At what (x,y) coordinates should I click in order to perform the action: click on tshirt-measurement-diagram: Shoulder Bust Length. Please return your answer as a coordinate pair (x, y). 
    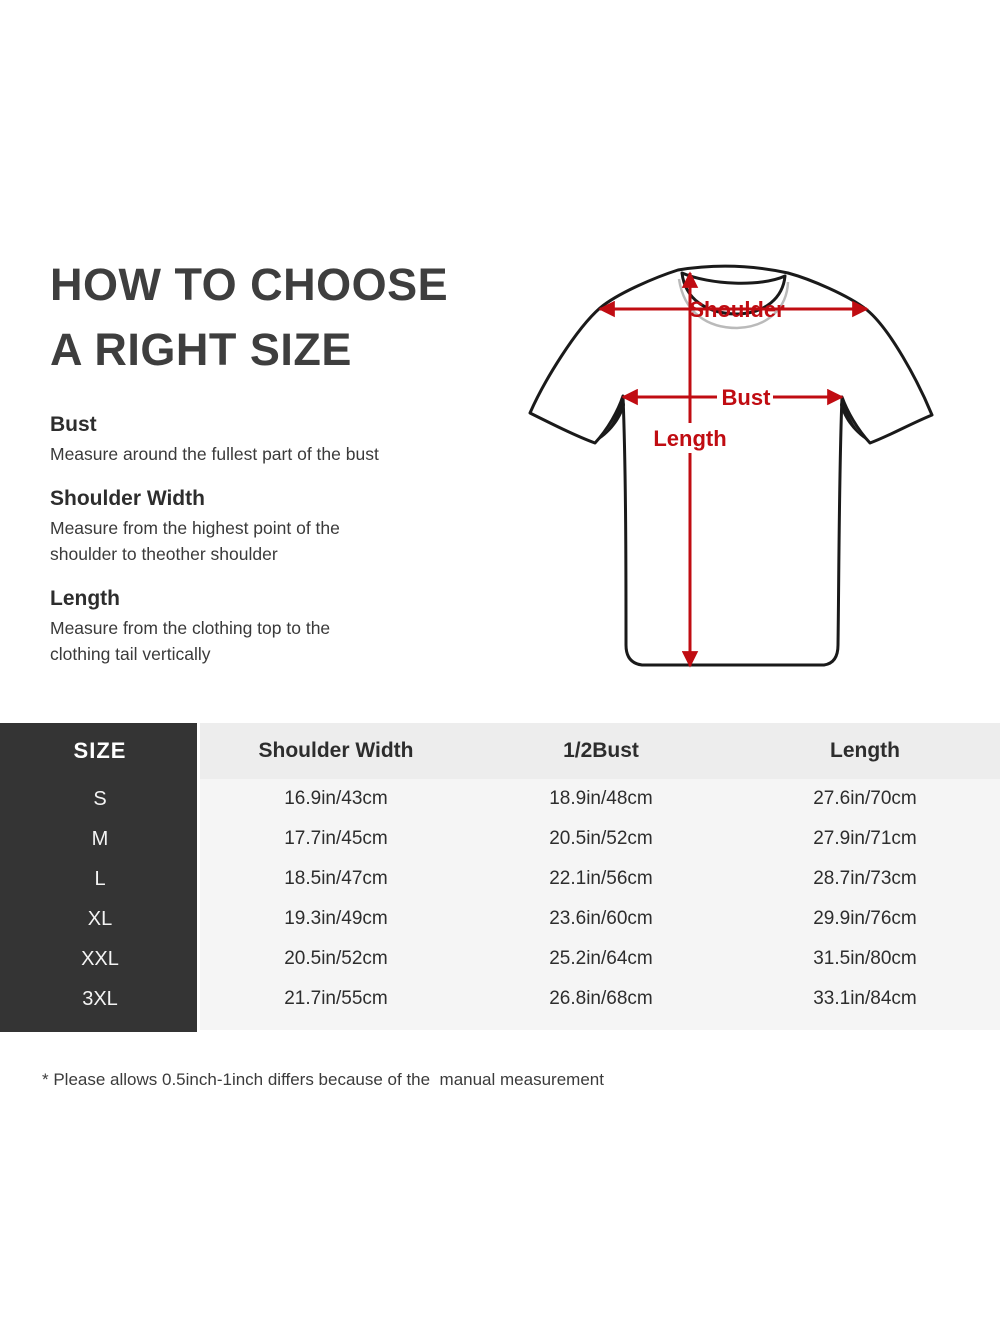
    Looking at the image, I should click on (739, 471).